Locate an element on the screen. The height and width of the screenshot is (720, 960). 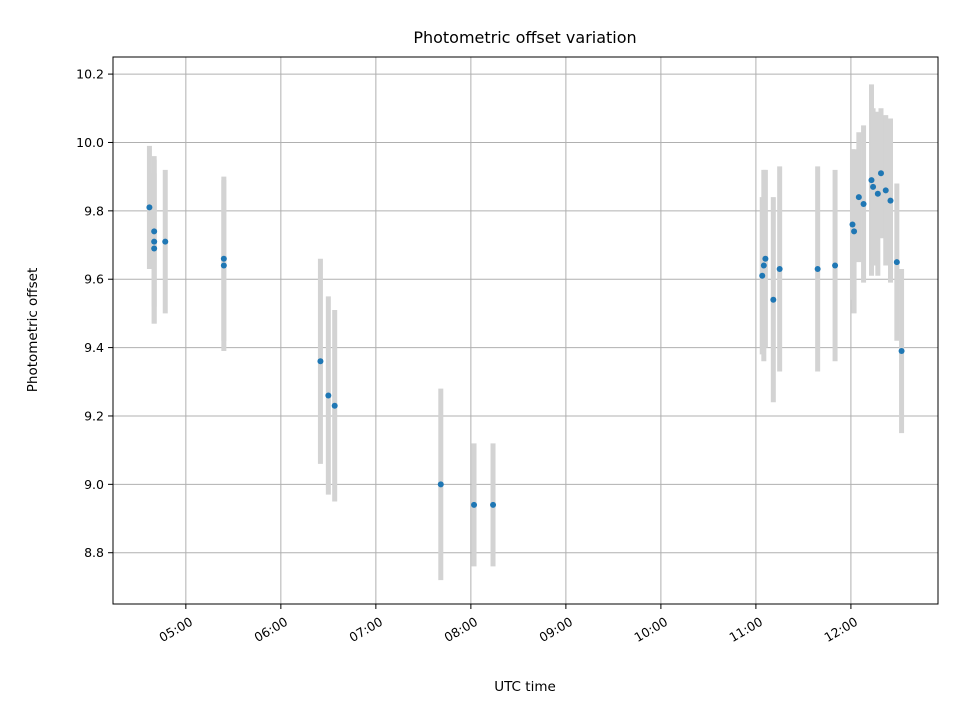
y-tick-label: 10.0 is located at coordinates (90, 142).